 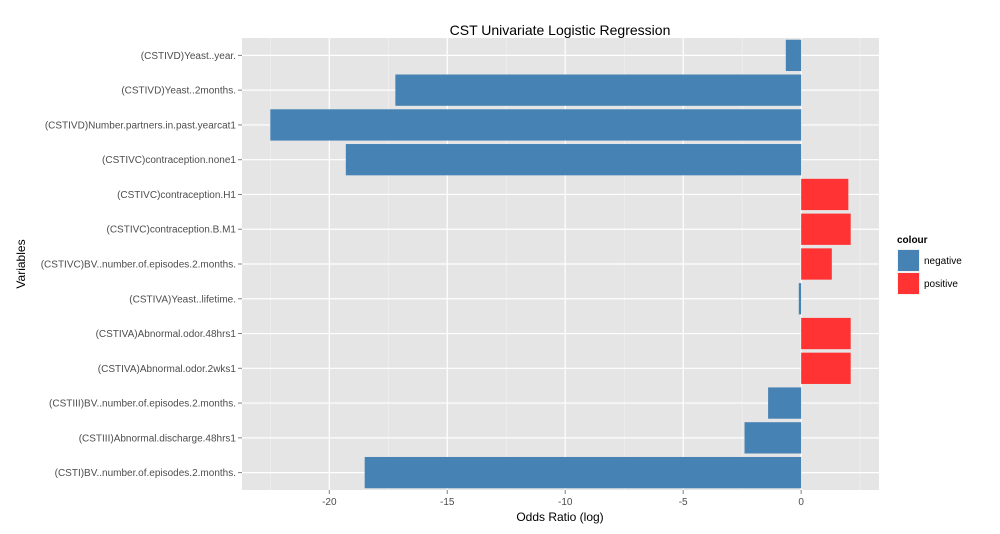 I want to click on y-tick-label: (CSTIVA)Abnormal.odor.48hrs1, so click(x=166, y=334).